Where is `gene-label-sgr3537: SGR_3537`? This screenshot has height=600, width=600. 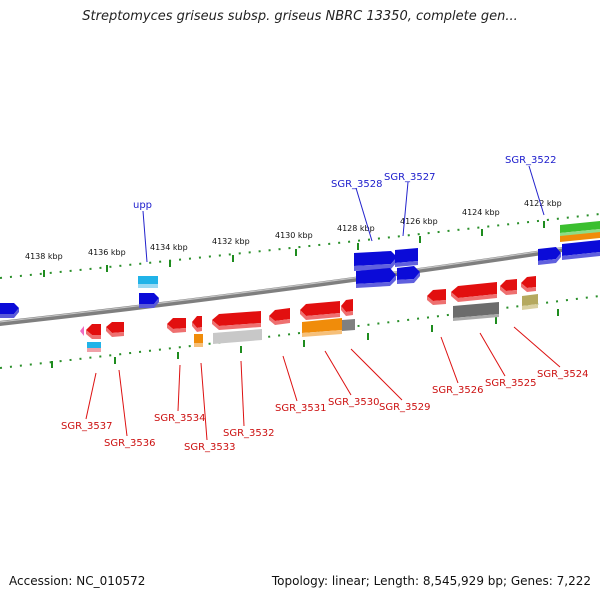
gene-label-sgr3537: SGR_3537 is located at coordinates (87, 426).